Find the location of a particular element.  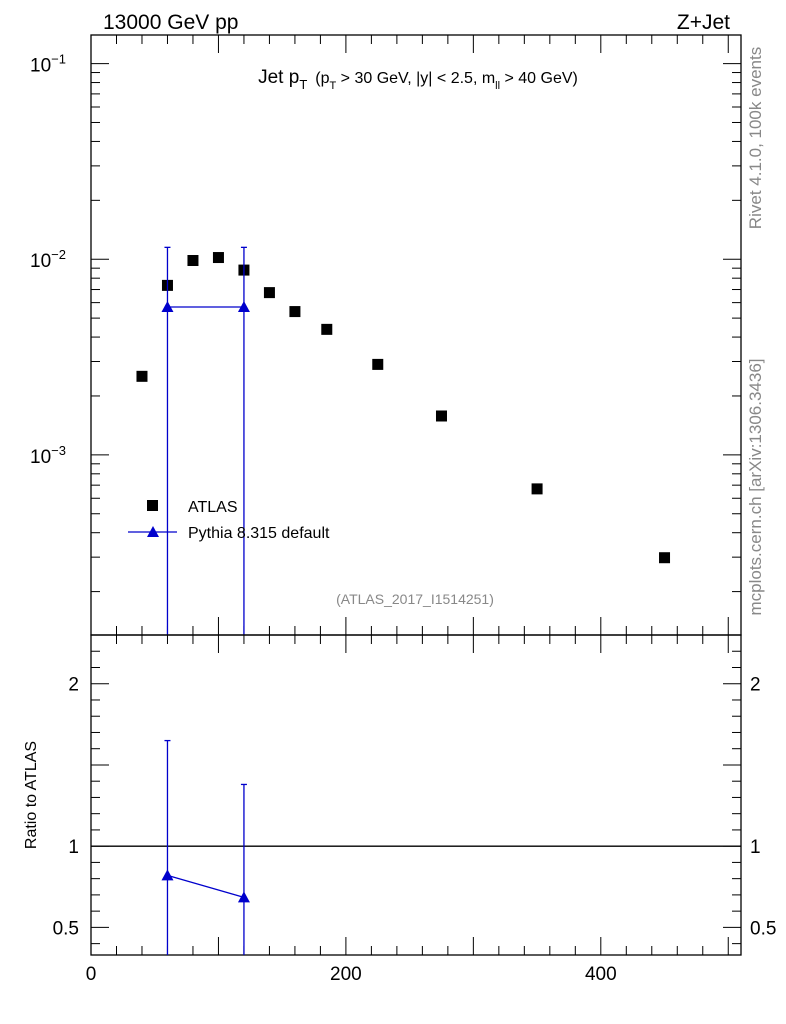

ratio-y-tick-label-right: 1 is located at coordinates (755, 847).